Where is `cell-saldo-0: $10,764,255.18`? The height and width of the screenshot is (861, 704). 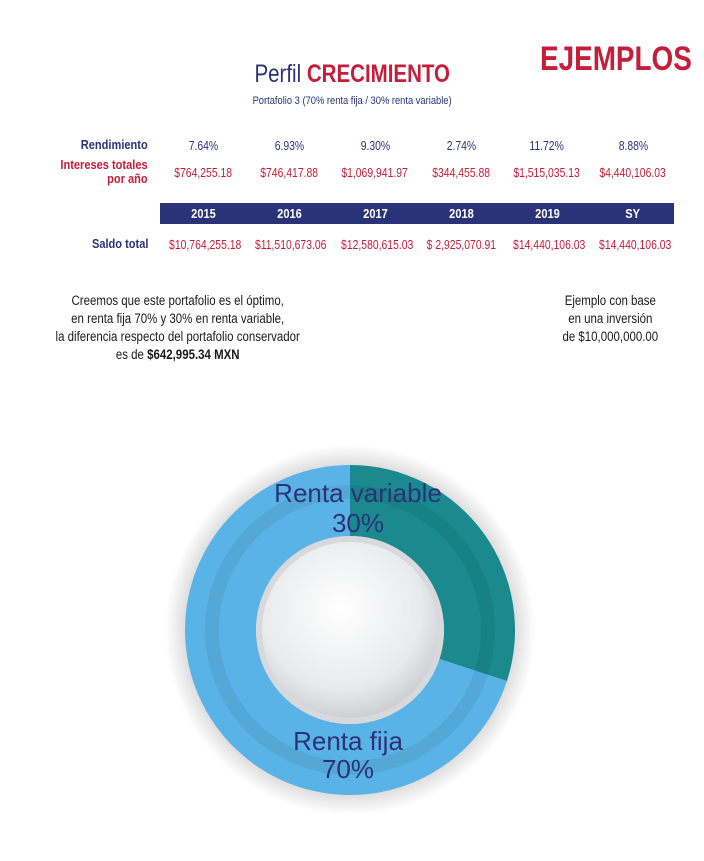
cell-saldo-0: $10,764,255.18 is located at coordinates (205, 244).